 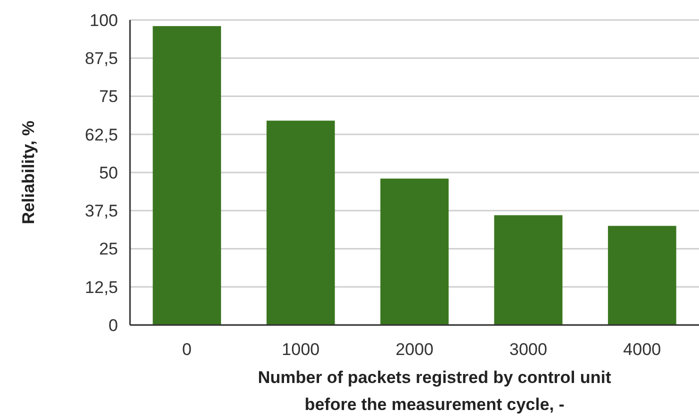 What do you see at coordinates (101, 58) in the screenshot?
I see `y-tick-label: 87,5` at bounding box center [101, 58].